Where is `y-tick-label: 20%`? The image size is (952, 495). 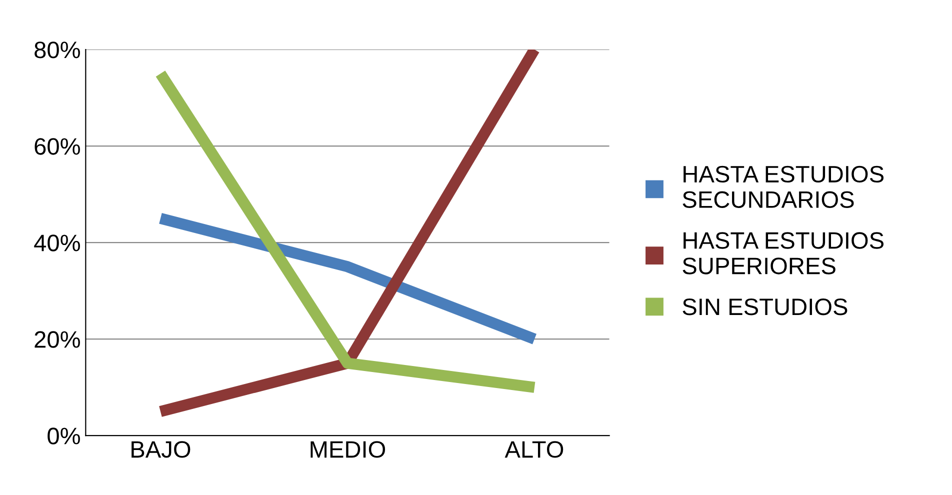
y-tick-label: 20% is located at coordinates (57, 339).